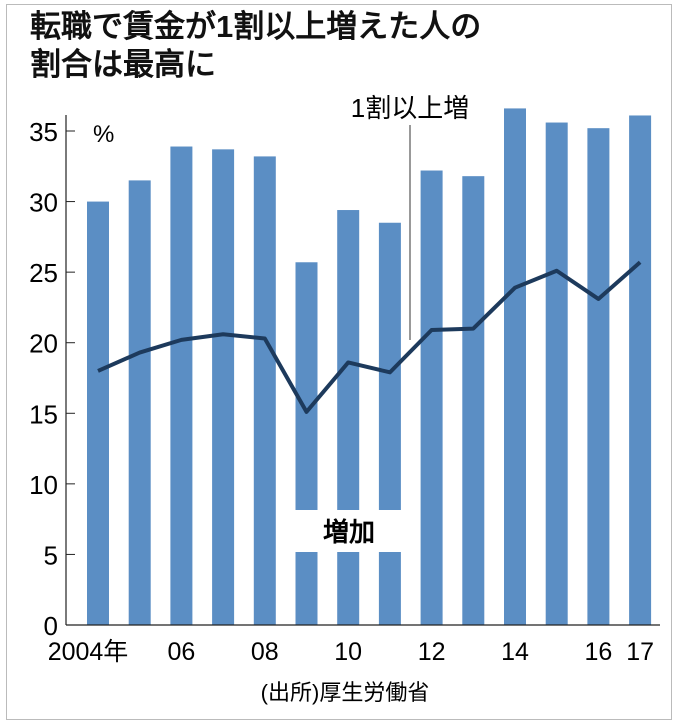  Describe the element at coordinates (88, 652) in the screenshot. I see `x-tick-label: 2004年` at that location.